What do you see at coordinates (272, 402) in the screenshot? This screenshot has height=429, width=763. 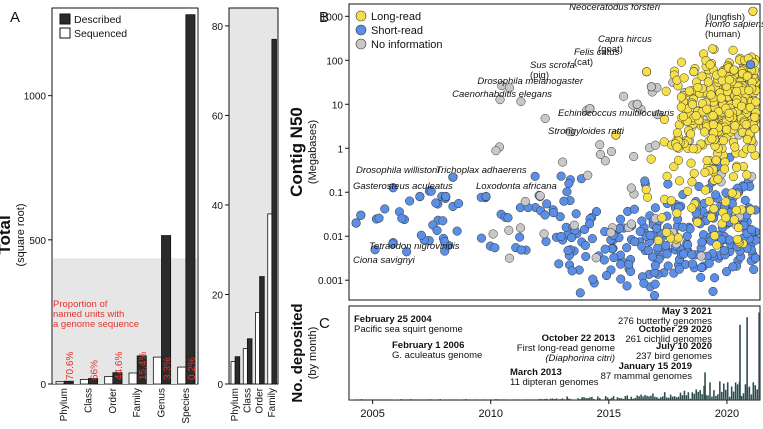 I see `inset-xtick-label: Family` at bounding box center [272, 402].